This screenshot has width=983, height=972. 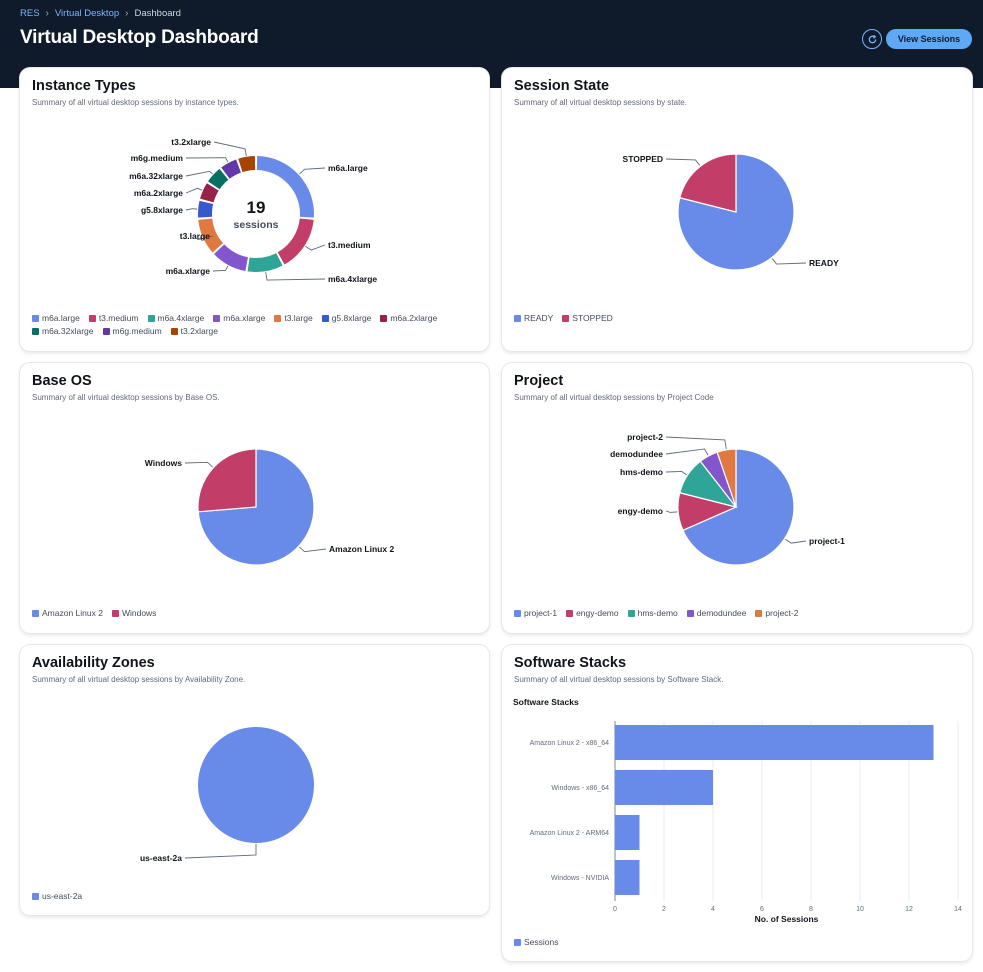 What do you see at coordinates (562, 86) in the screenshot?
I see `card-title: Session State` at bounding box center [562, 86].